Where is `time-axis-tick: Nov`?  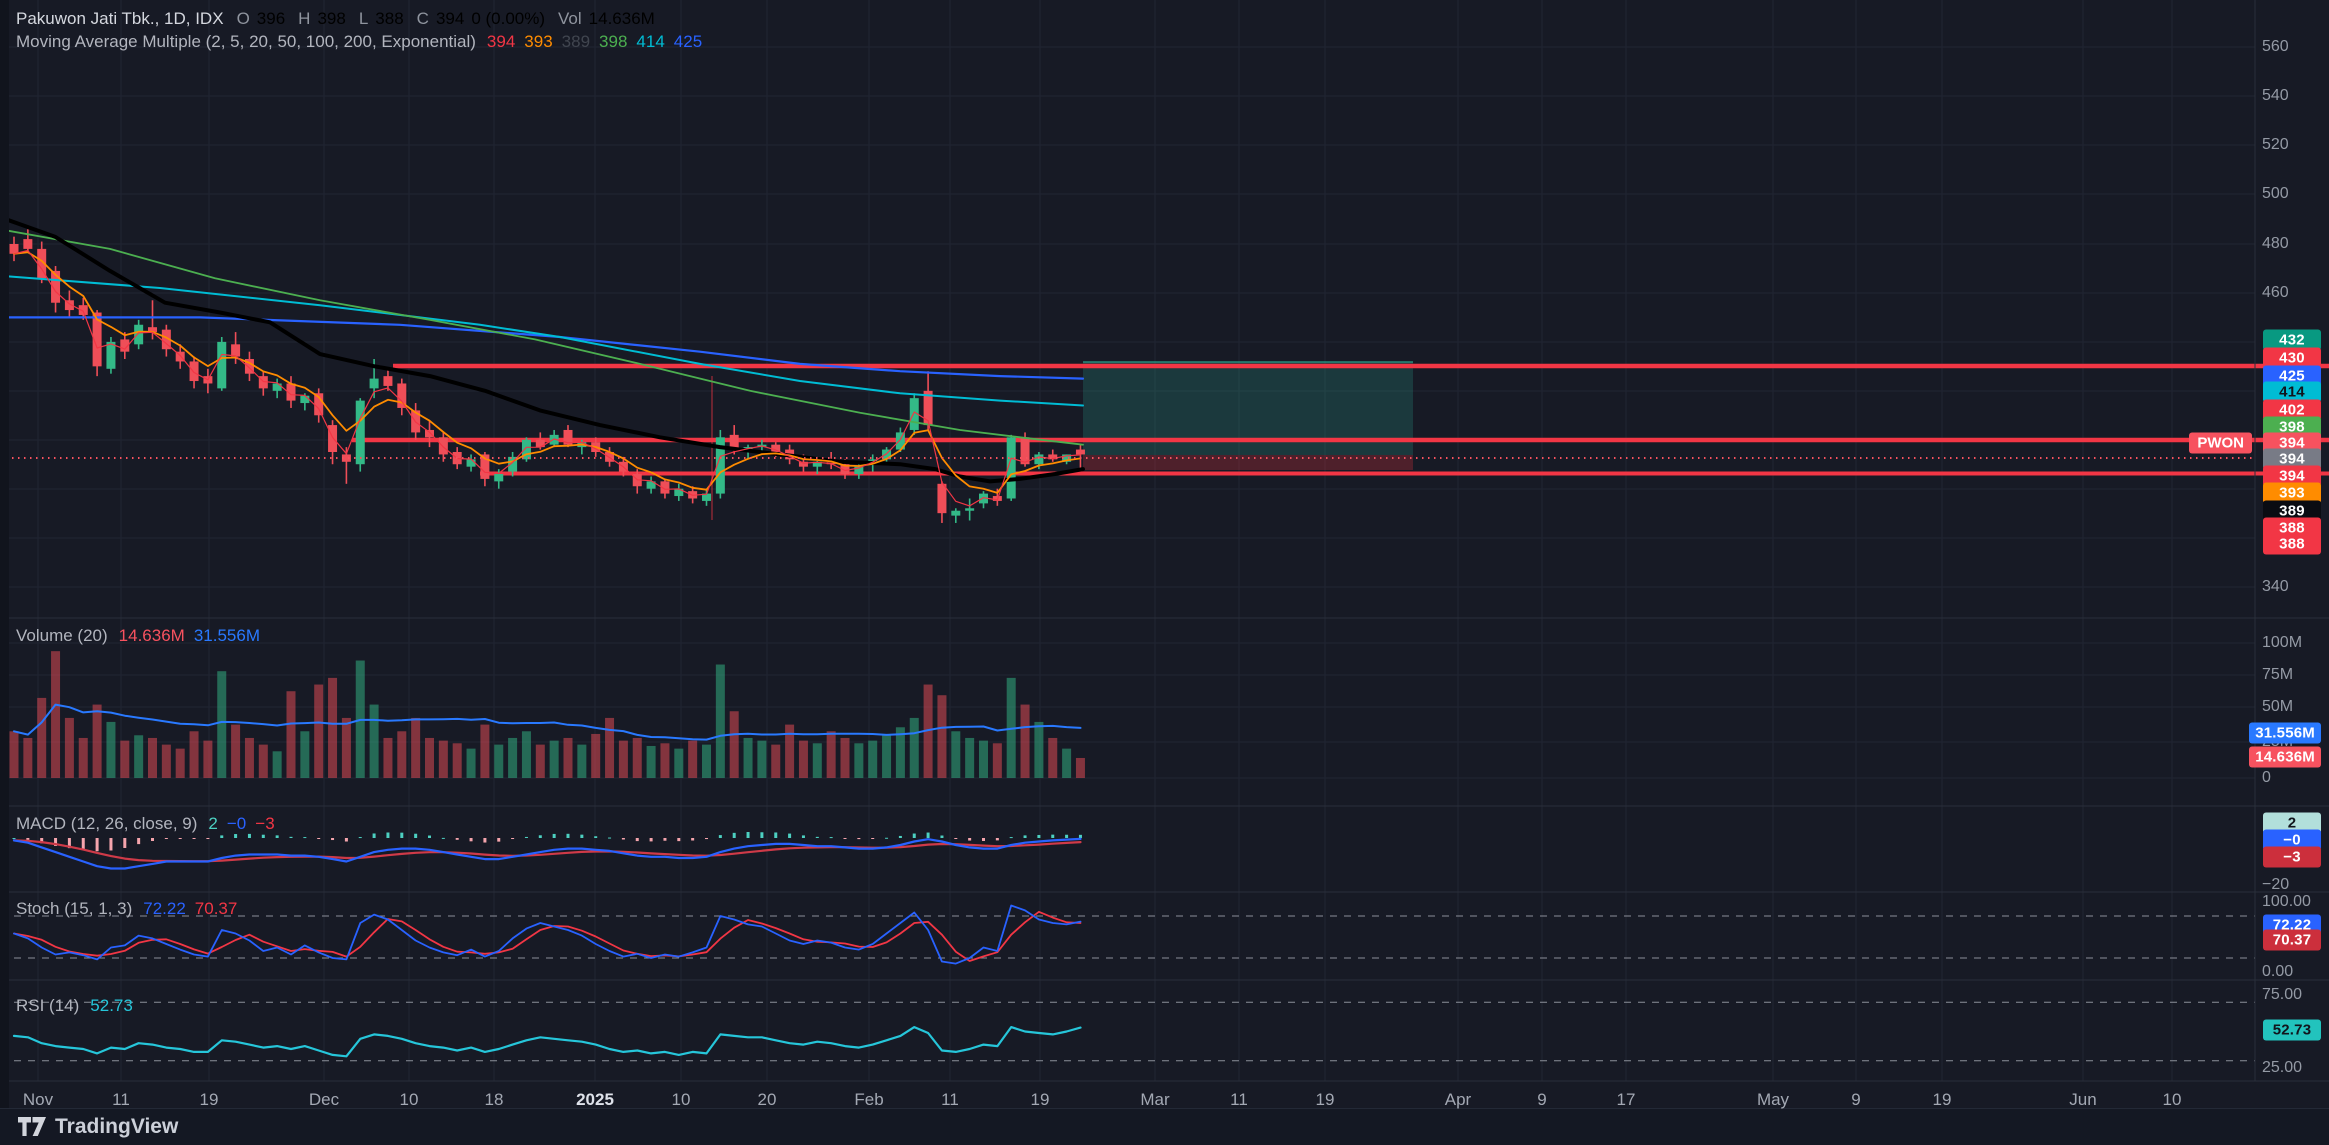 time-axis-tick: Nov is located at coordinates (38, 1099).